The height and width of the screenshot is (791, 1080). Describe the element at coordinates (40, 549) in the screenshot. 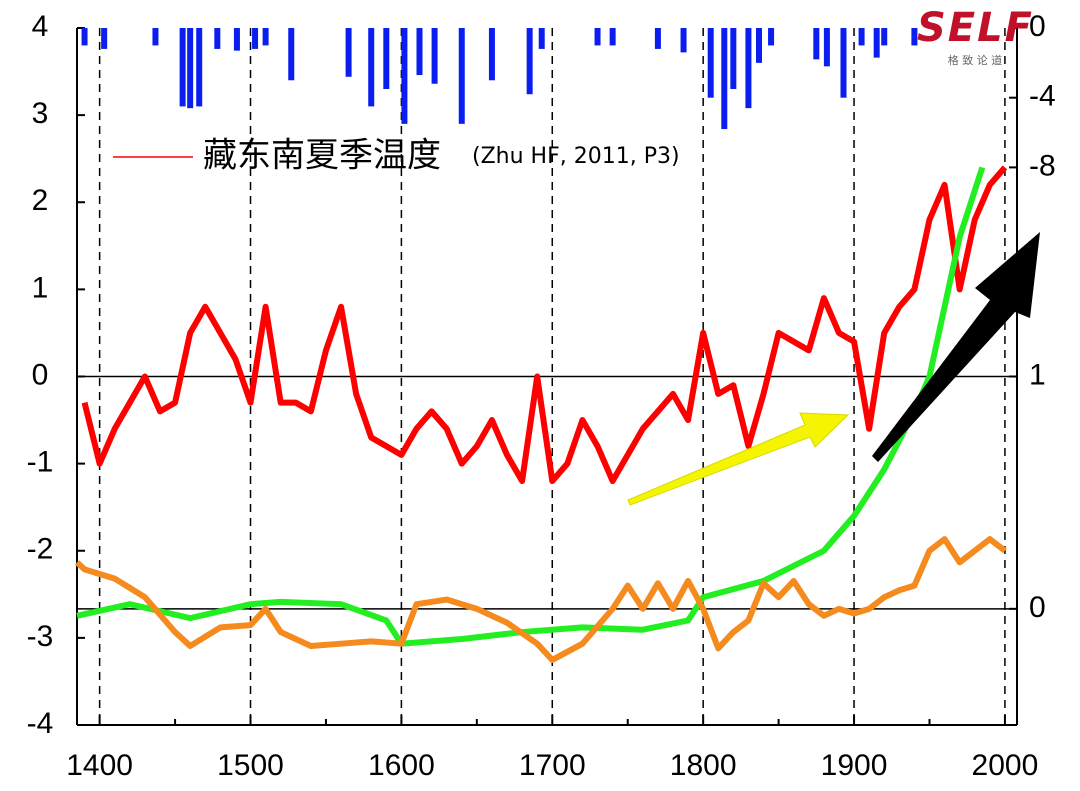

I see `y-tick-label: -2` at that location.